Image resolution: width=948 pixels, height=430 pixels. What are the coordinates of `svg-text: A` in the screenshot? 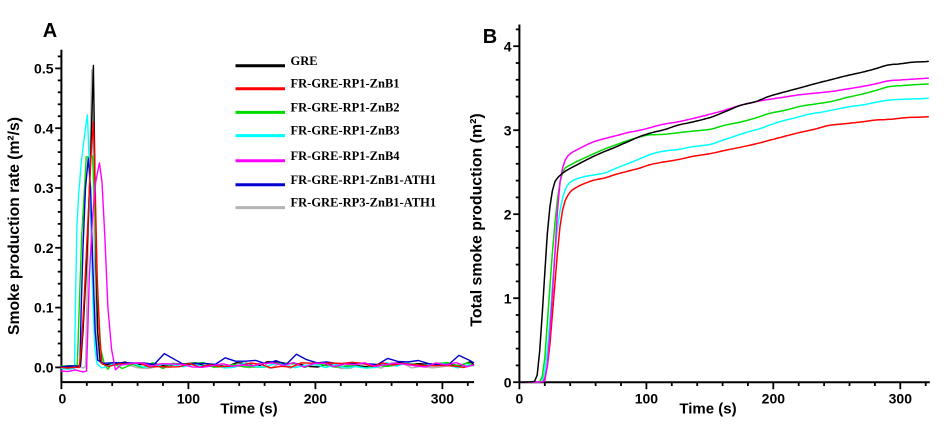 It's located at (50, 31).